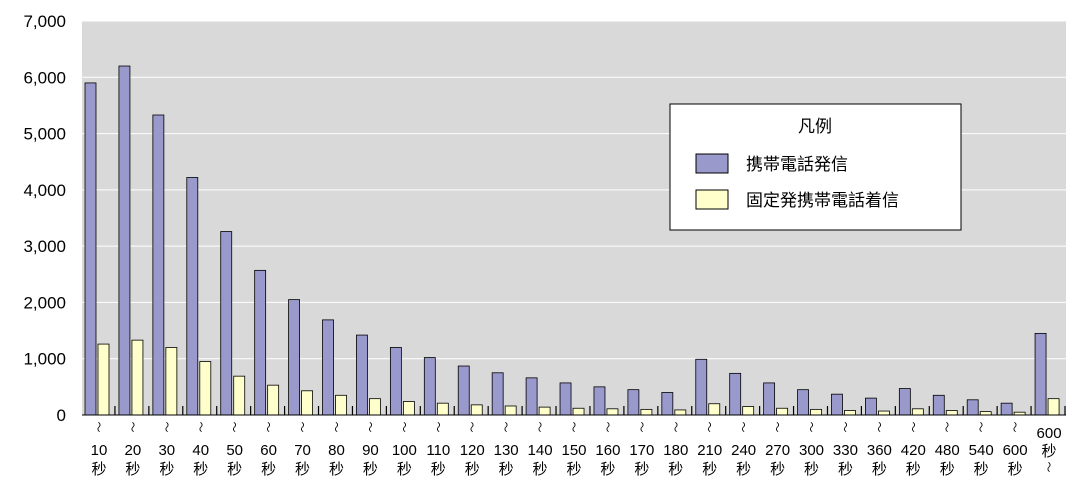 The height and width of the screenshot is (479, 1067). What do you see at coordinates (947, 450) in the screenshot?
I see `x-tick-number: 480` at bounding box center [947, 450].